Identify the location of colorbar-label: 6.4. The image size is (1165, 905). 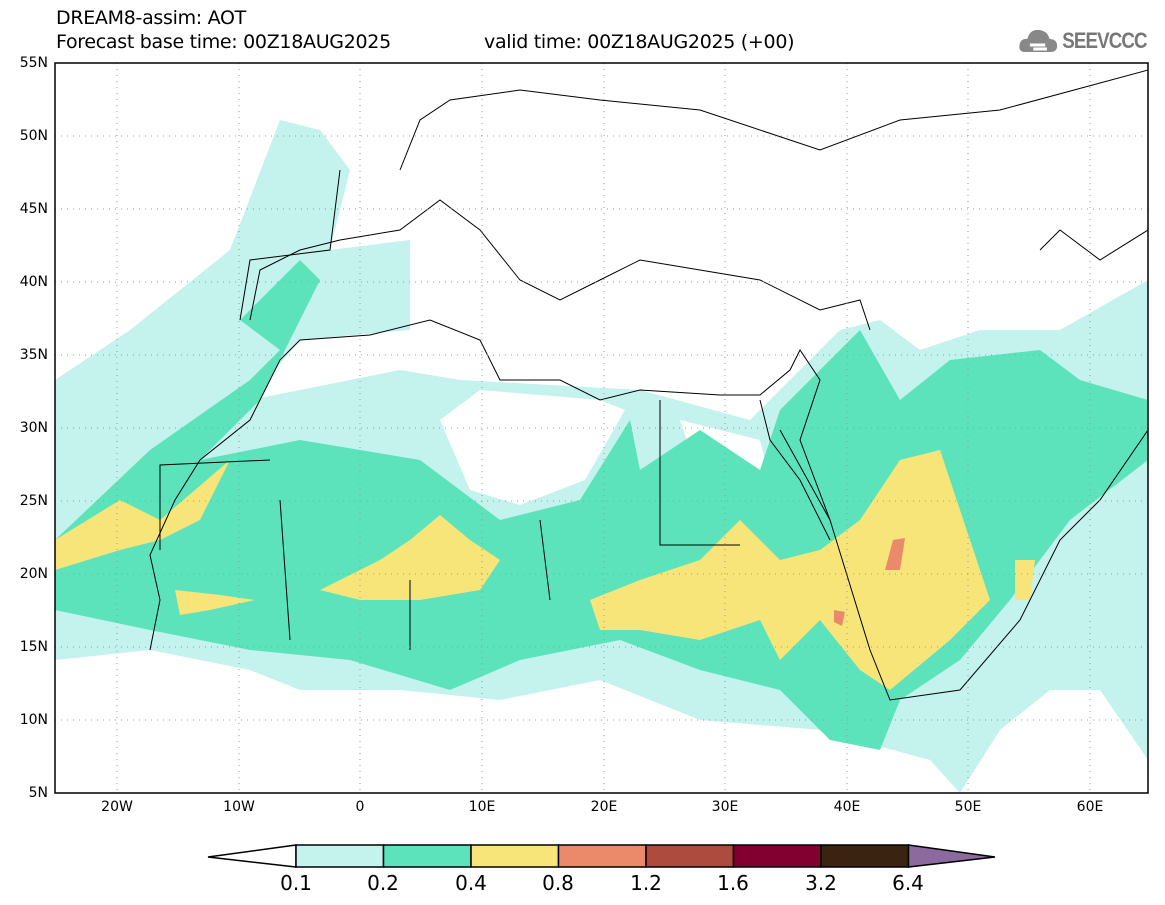
(908, 883).